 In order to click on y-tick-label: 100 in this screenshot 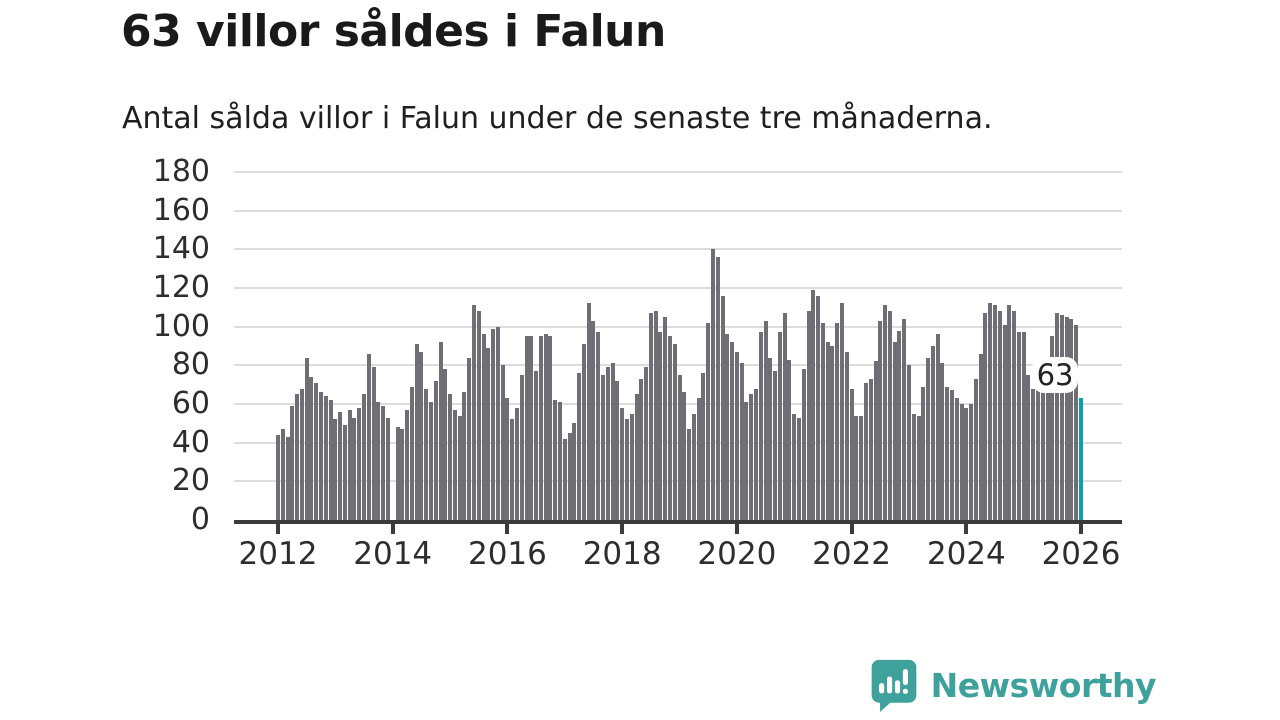, I will do `click(181, 326)`.